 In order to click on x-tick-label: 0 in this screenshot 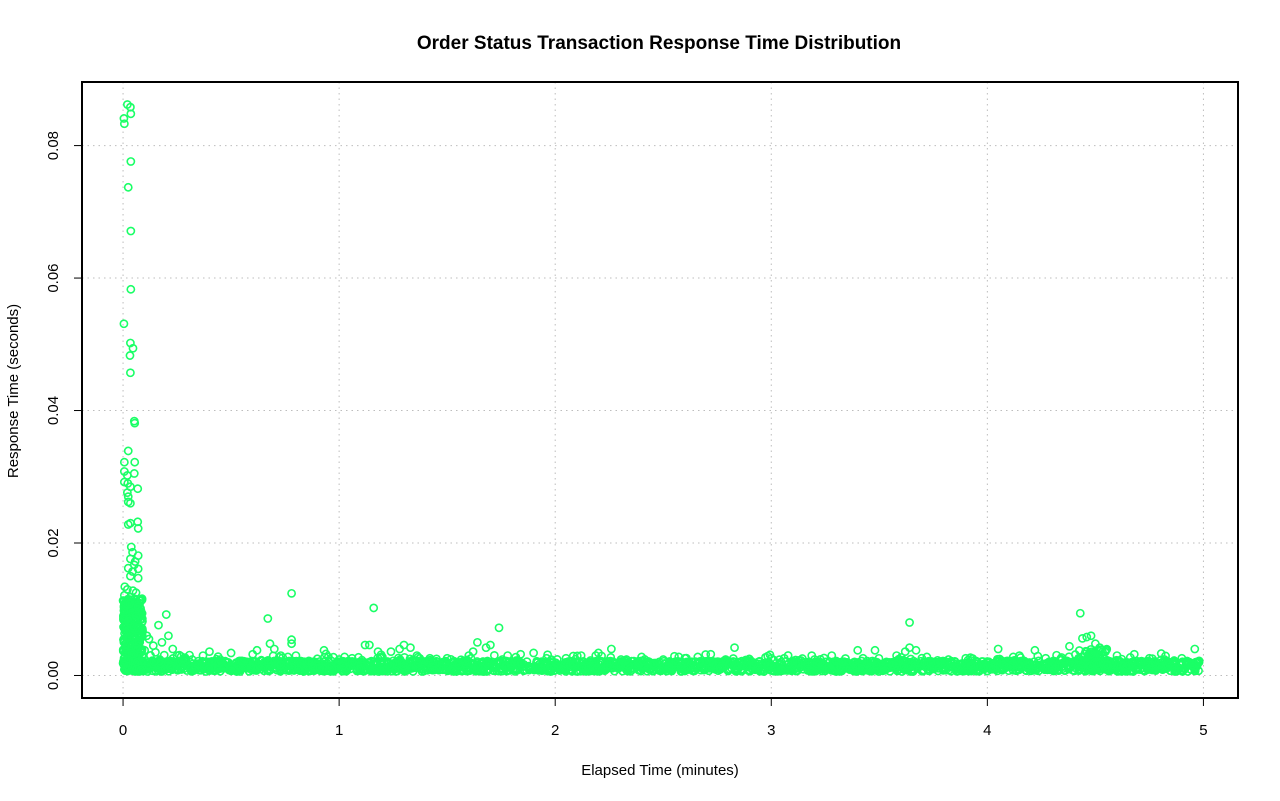, I will do `click(123, 730)`.